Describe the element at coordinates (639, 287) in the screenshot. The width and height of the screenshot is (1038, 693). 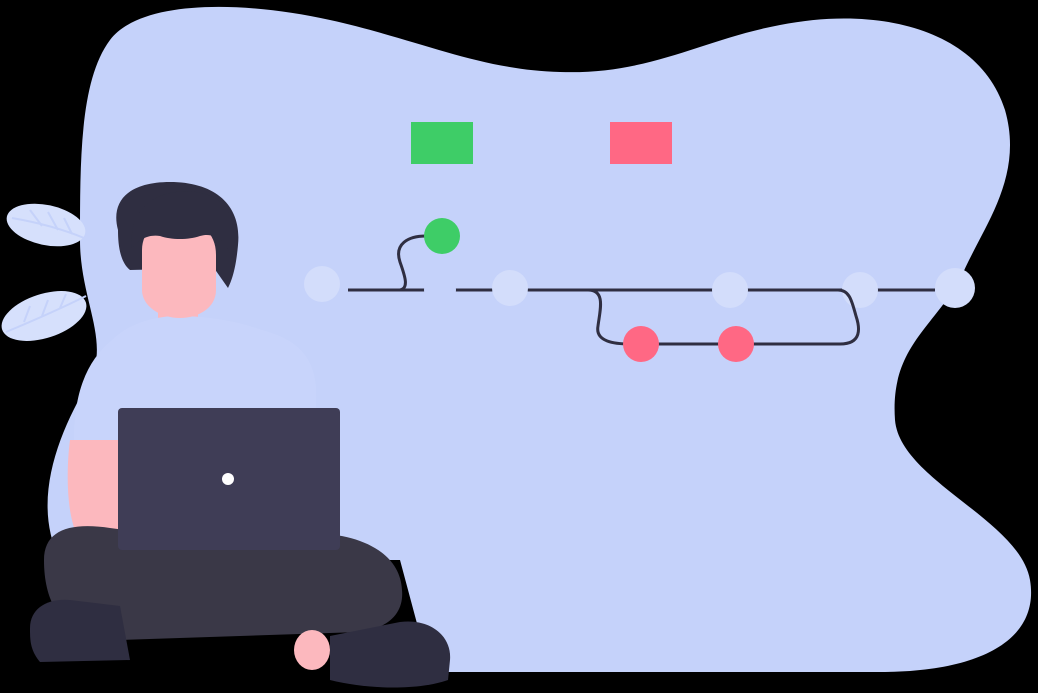
I see `main-branch-line` at that location.